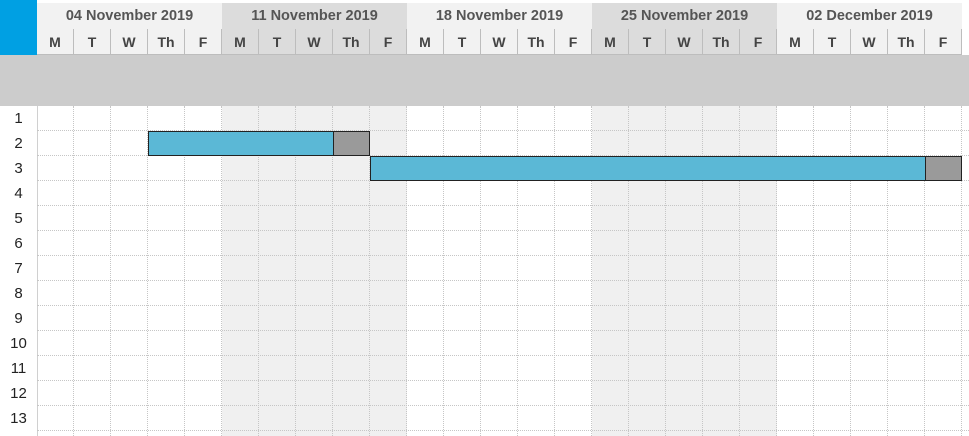  What do you see at coordinates (721, 42) in the screenshot?
I see `day-header-4-4: Th` at bounding box center [721, 42].